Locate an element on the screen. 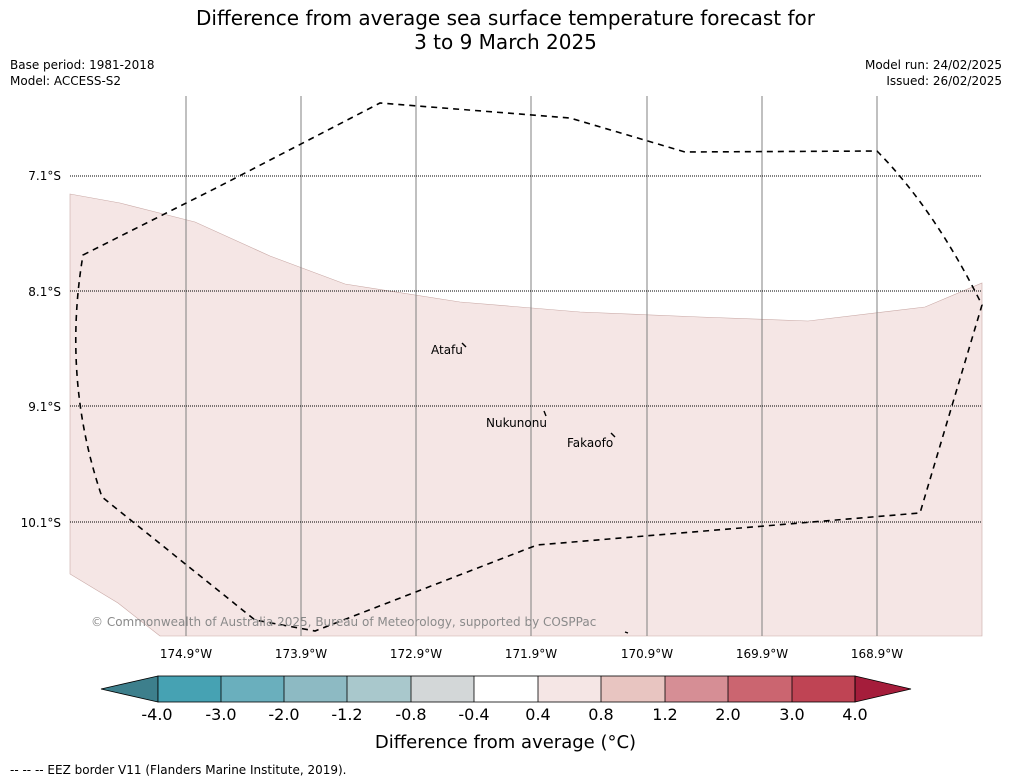 This screenshot has width=1011, height=781. colorbar-label: 1.2 is located at coordinates (665, 714).